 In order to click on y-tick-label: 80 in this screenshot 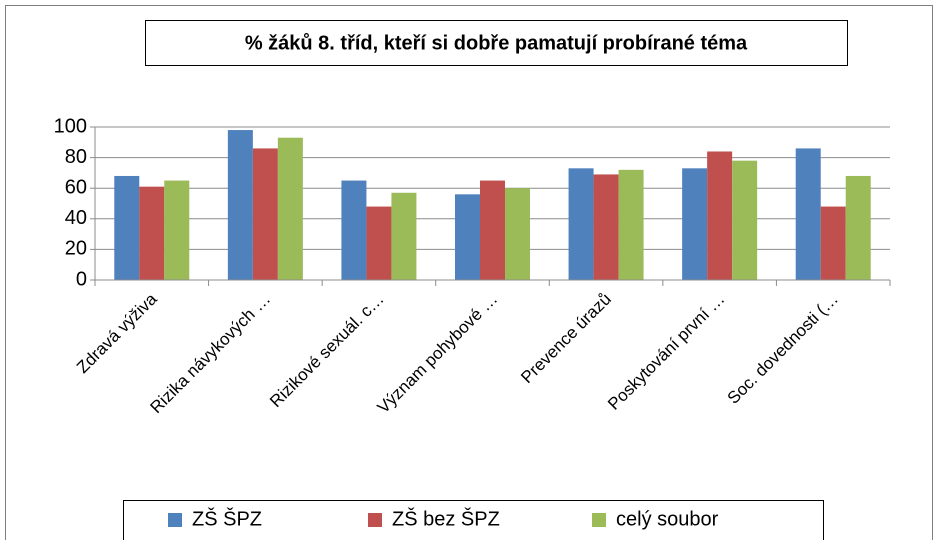, I will do `click(76, 157)`.